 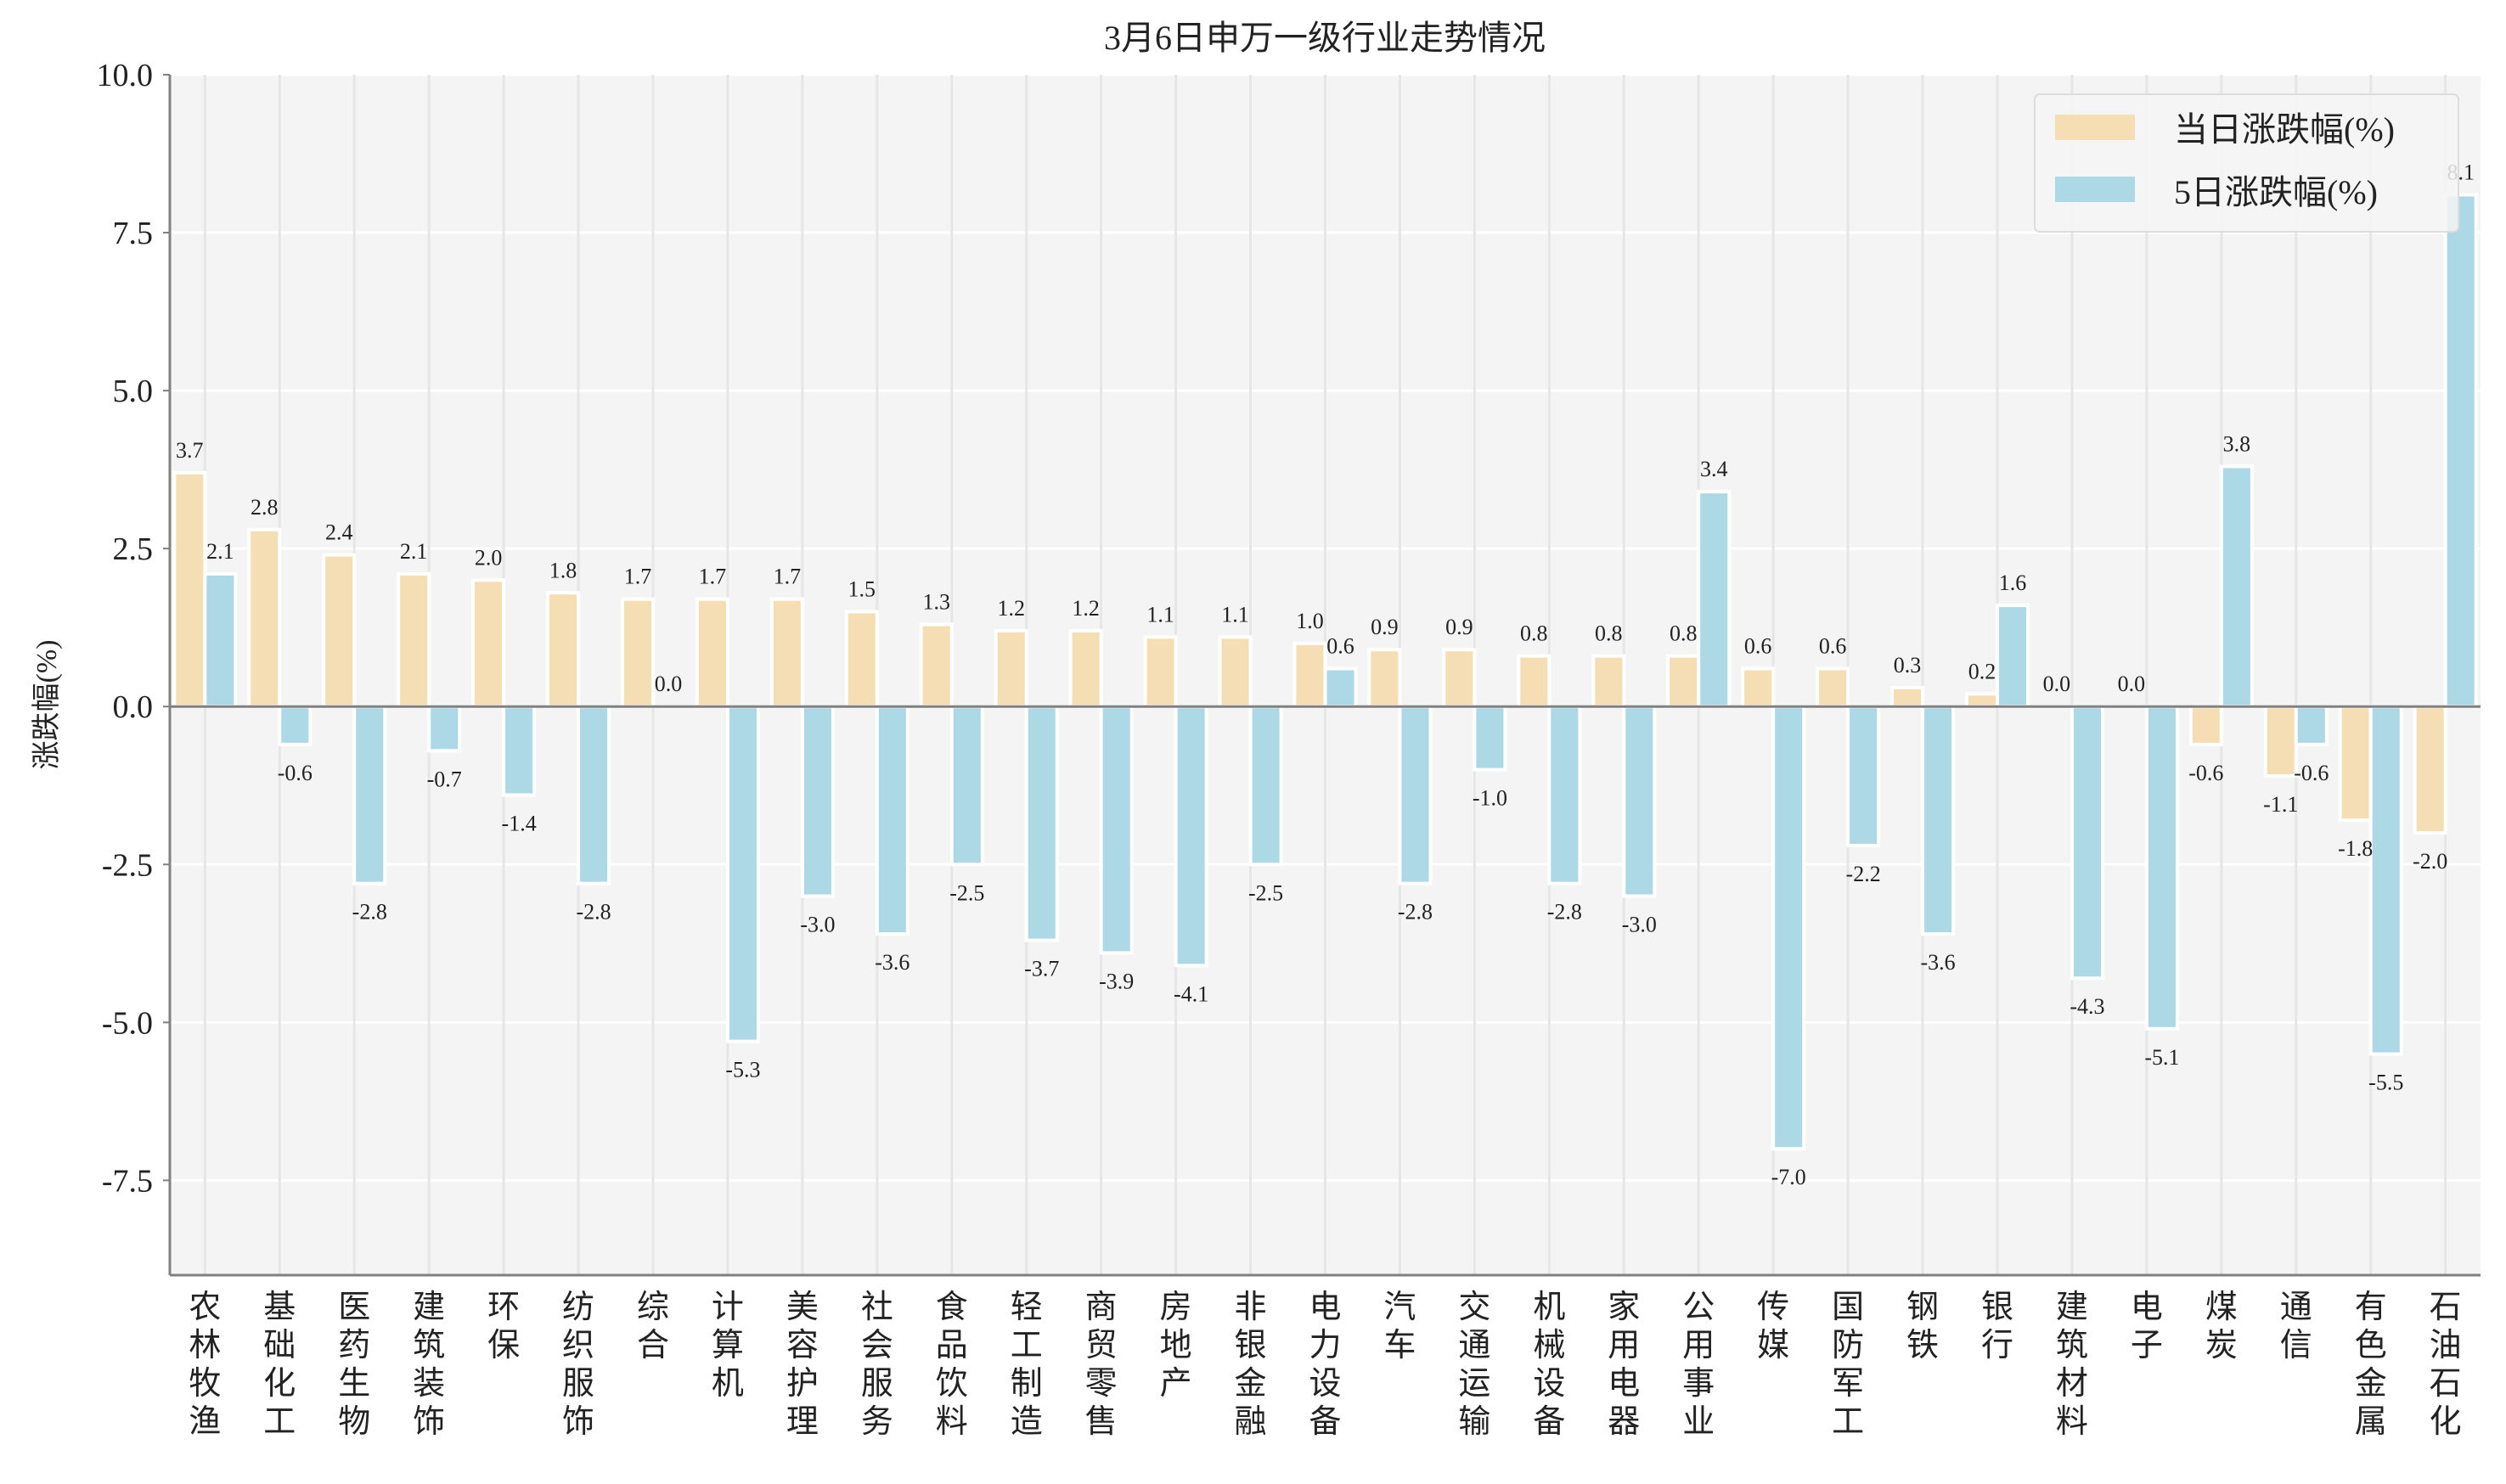 What do you see at coordinates (2087, 1006) in the screenshot?
I see `data-label: -4.3` at bounding box center [2087, 1006].